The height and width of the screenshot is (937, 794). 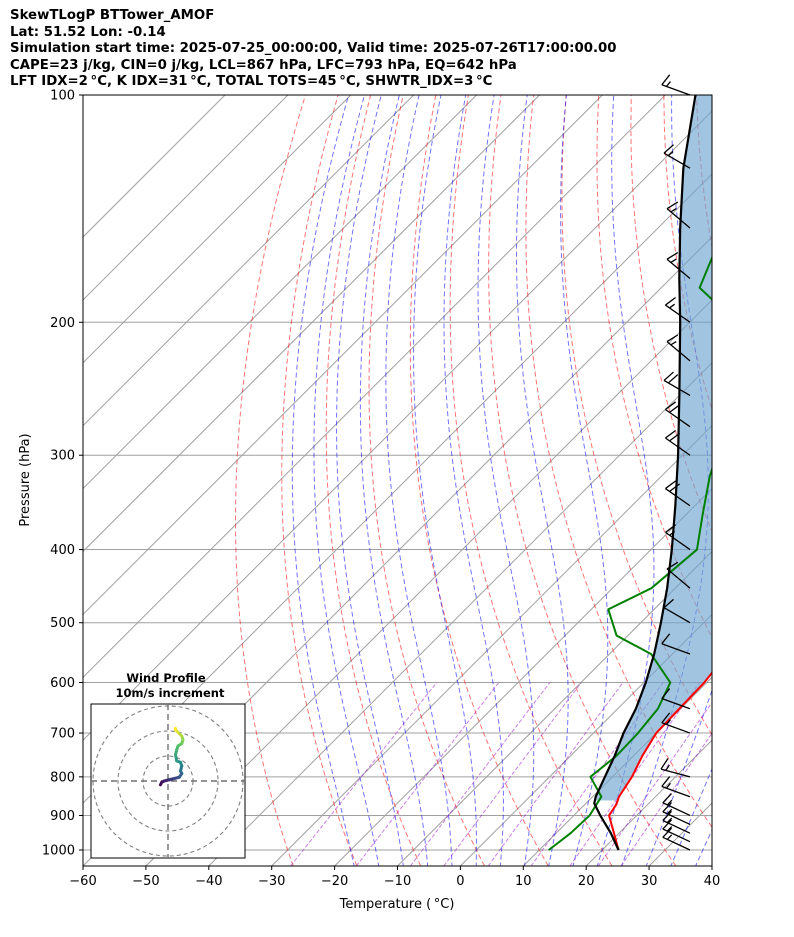 I want to click on y-tick-label: 500, so click(x=62, y=623).